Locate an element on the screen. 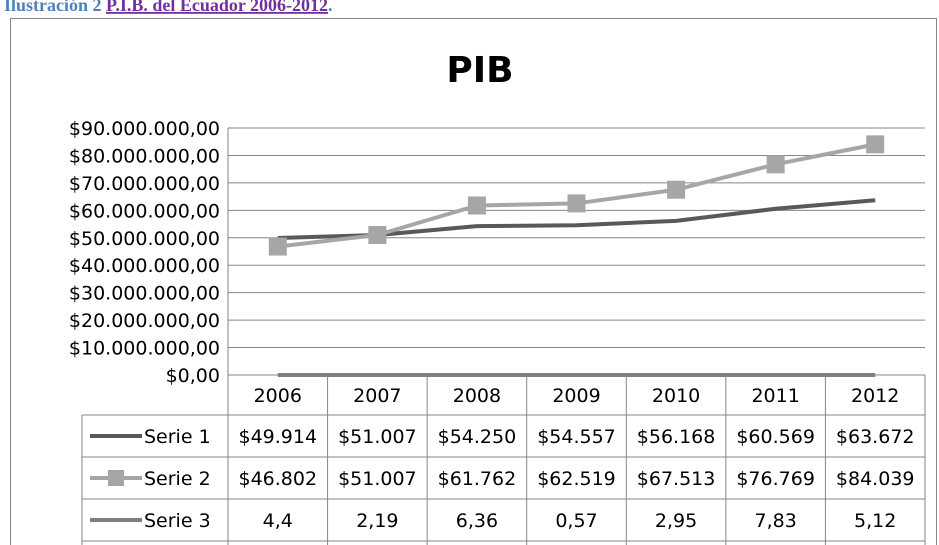 This screenshot has height=545, width=939. table-value: $62.519 is located at coordinates (576, 479).